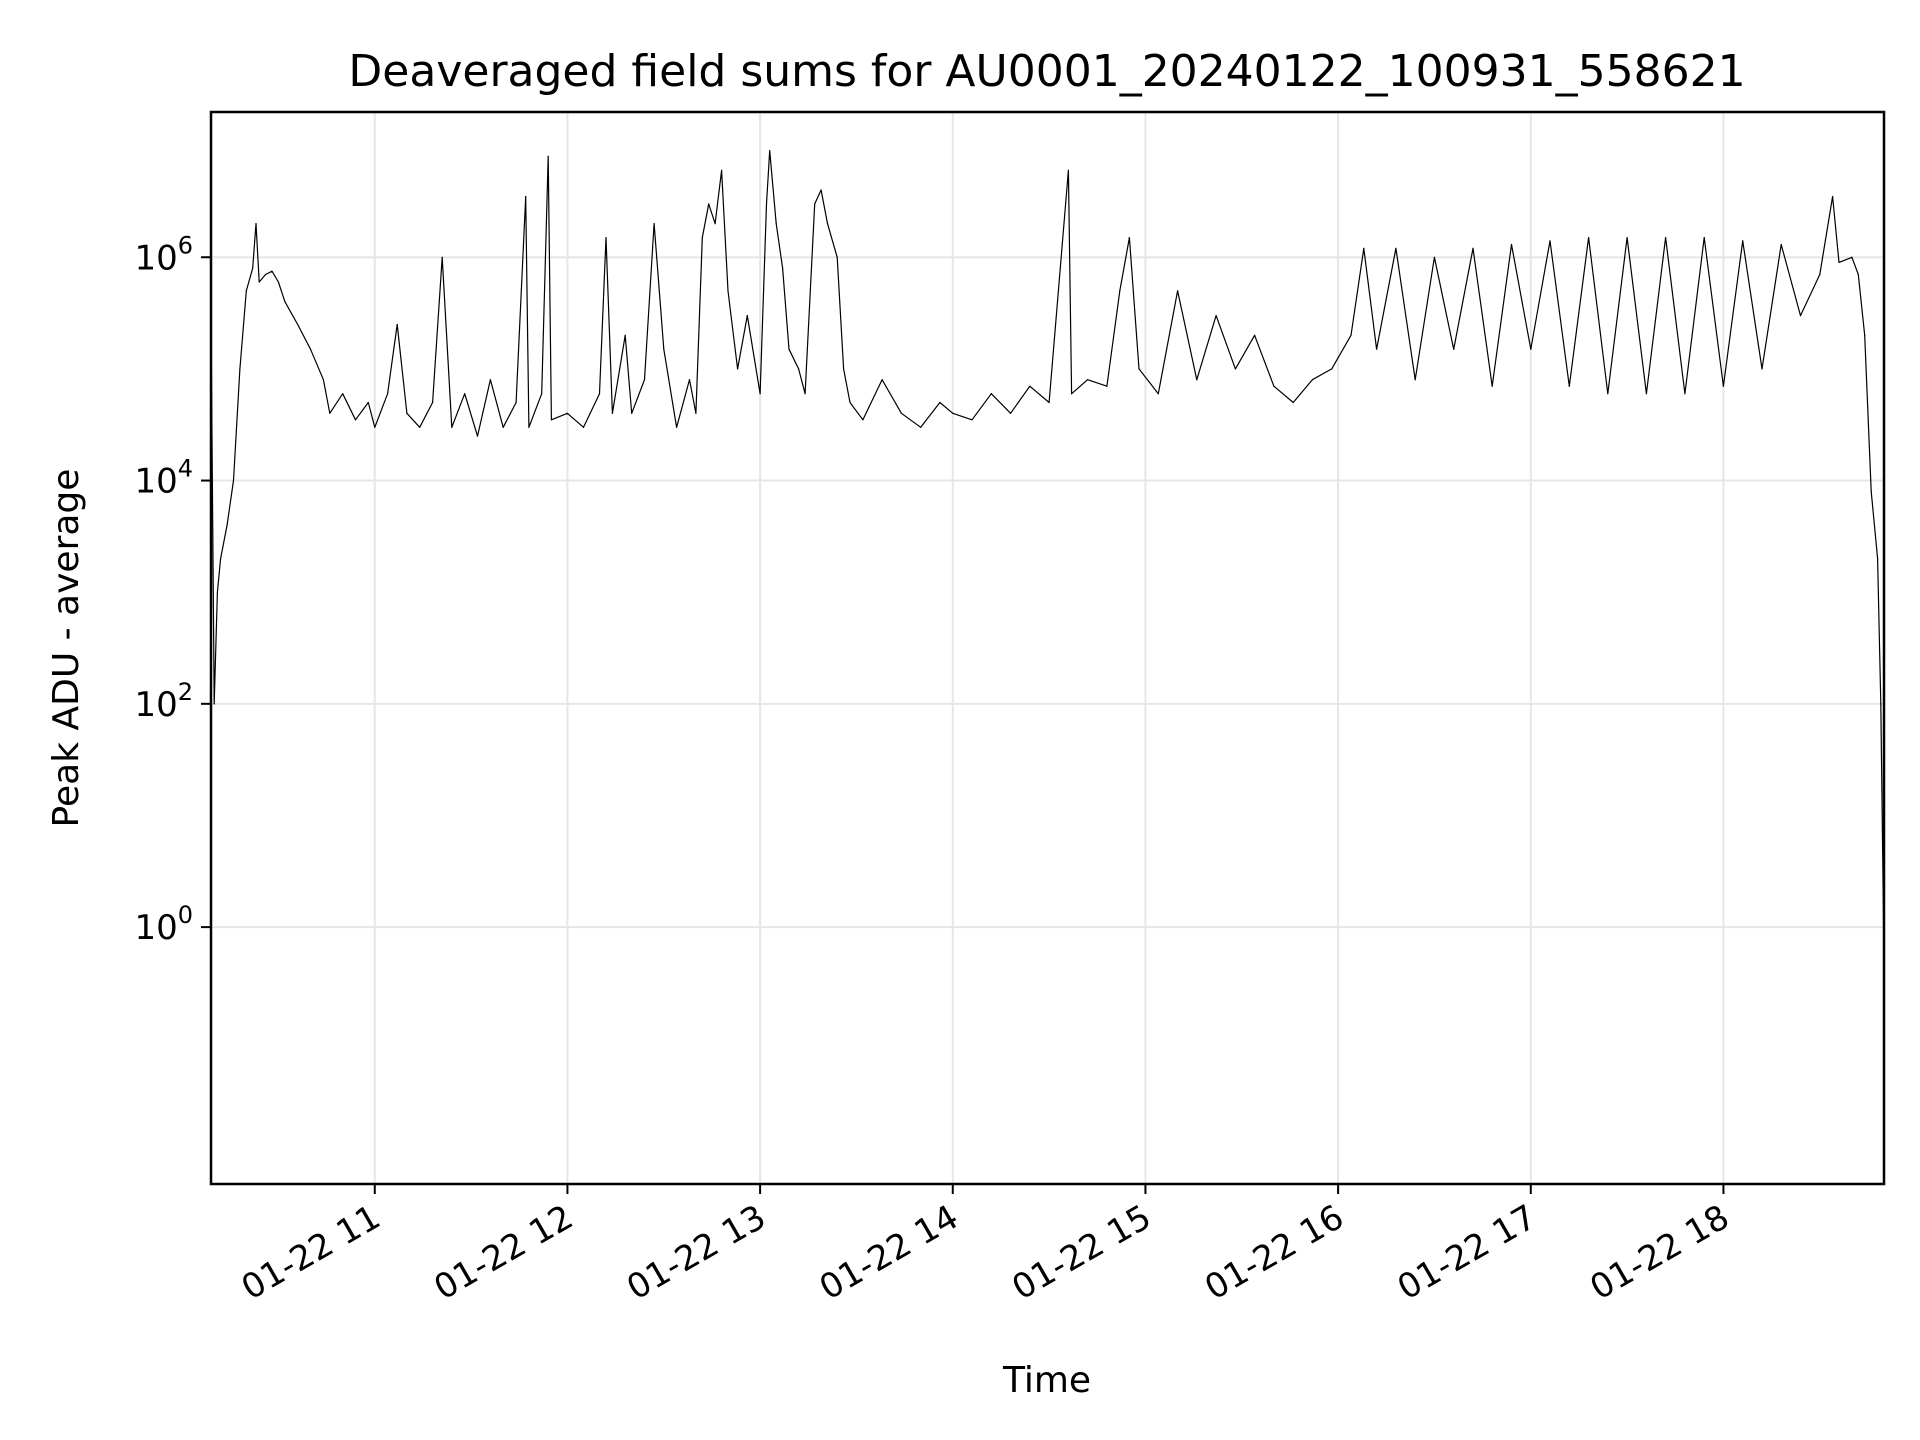 The width and height of the screenshot is (1920, 1440). I want to click on y-tick-label: 10⁶, so click(163, 254).